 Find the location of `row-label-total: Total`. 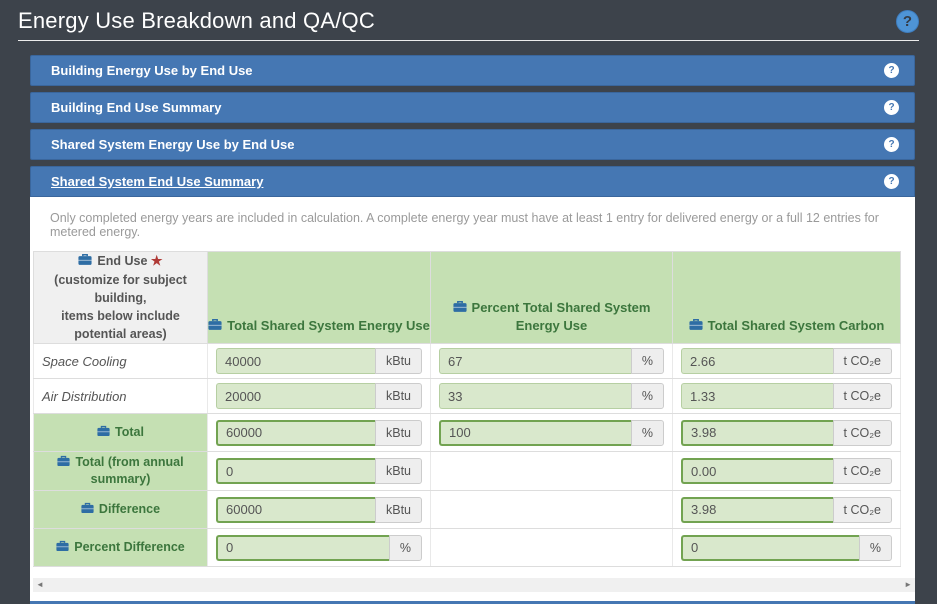

row-label-total: Total is located at coordinates (120, 433).